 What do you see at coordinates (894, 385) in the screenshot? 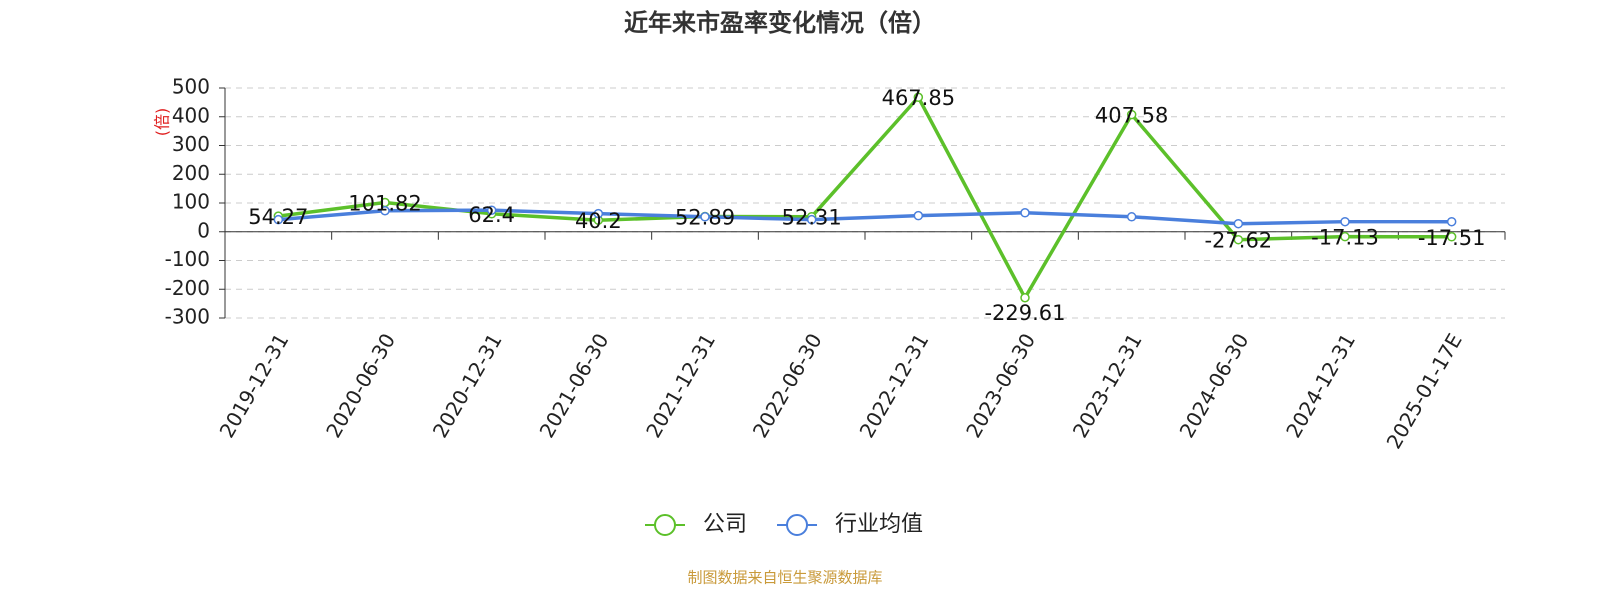
I see `x-tick-label: 2022-12-31` at bounding box center [894, 385].